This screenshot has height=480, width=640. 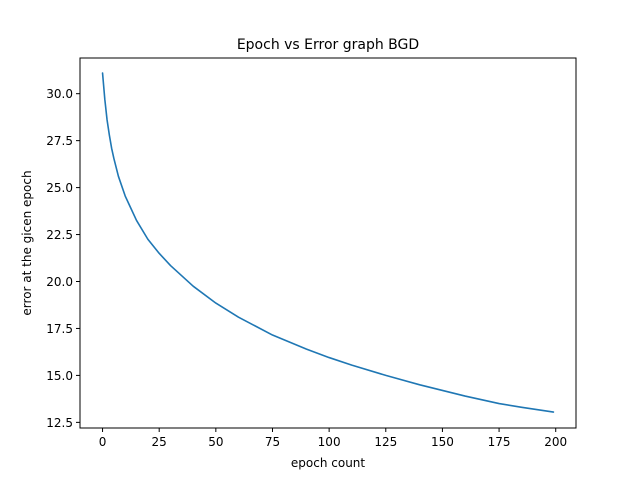 What do you see at coordinates (59, 235) in the screenshot?
I see `y-tick-label: 22.5` at bounding box center [59, 235].